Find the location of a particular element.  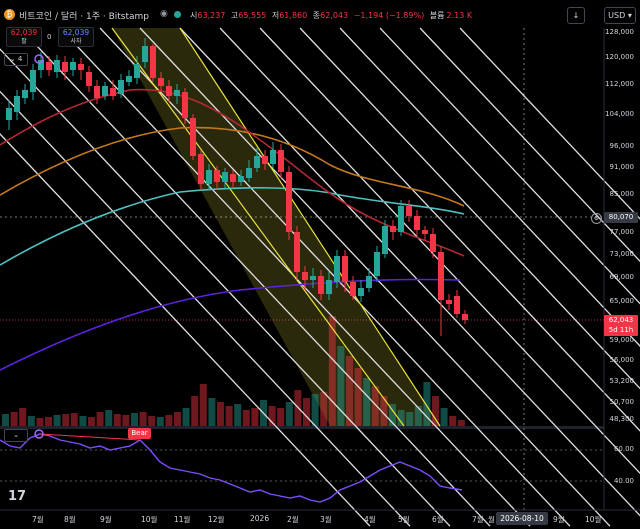

bitcoin-icon: ₿ is located at coordinates (9, 14).